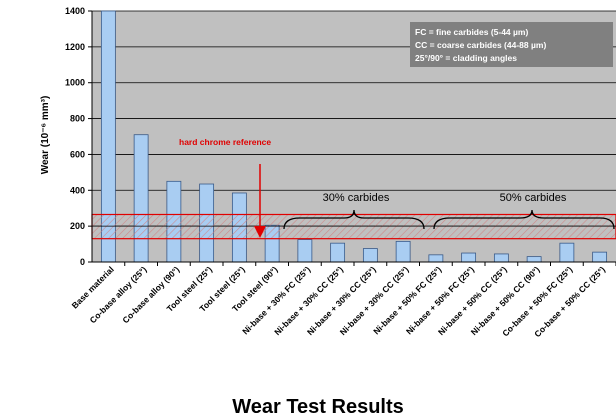 Image resolution: width=616 pixels, height=418 pixels. I want to click on brace-50-percent, so click(524, 219).